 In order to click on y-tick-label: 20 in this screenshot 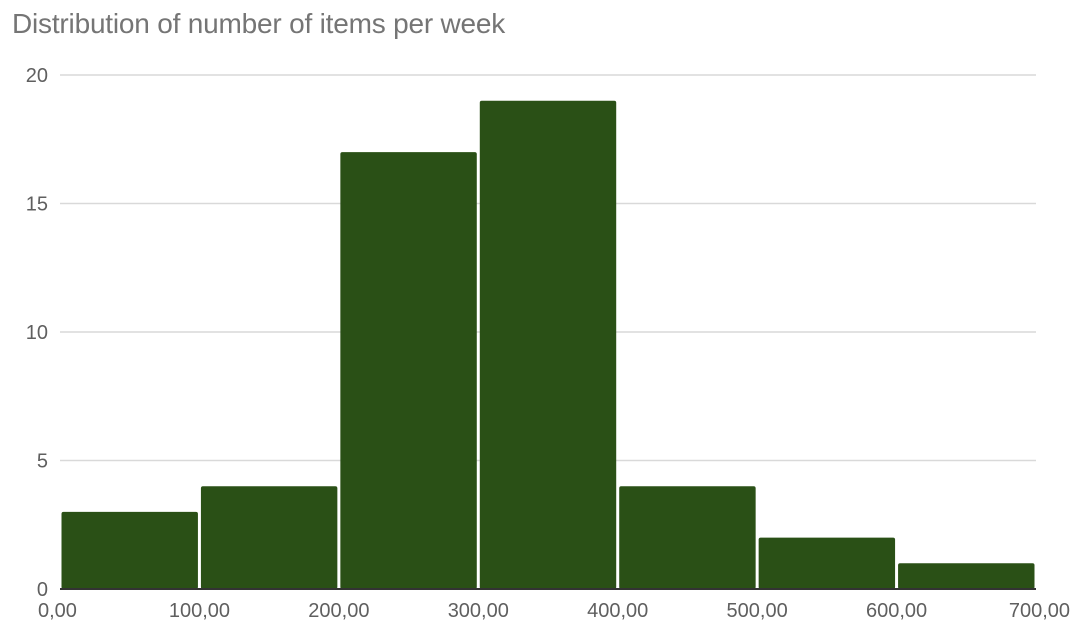, I will do `click(37, 76)`.